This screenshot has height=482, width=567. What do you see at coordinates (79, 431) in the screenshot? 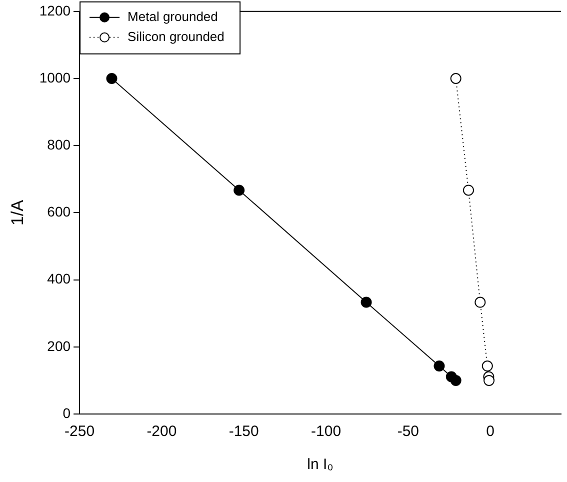
I see `x-tick-label: -250` at bounding box center [79, 431].